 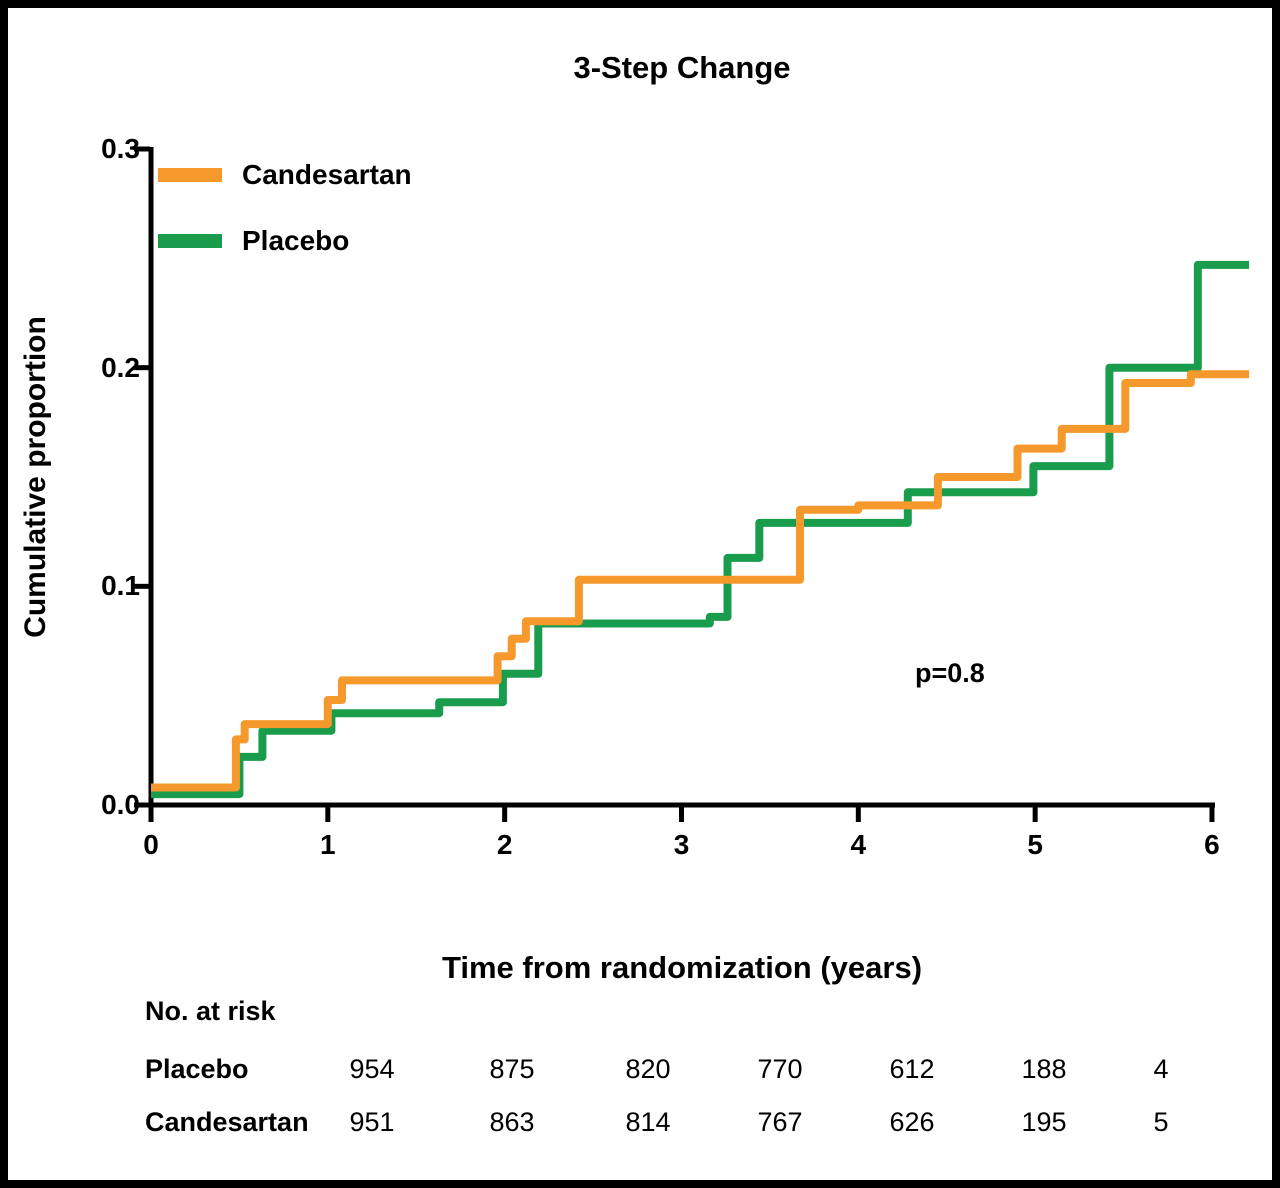 I want to click on risk-count-candesartan-4: 626, so click(x=912, y=1122).